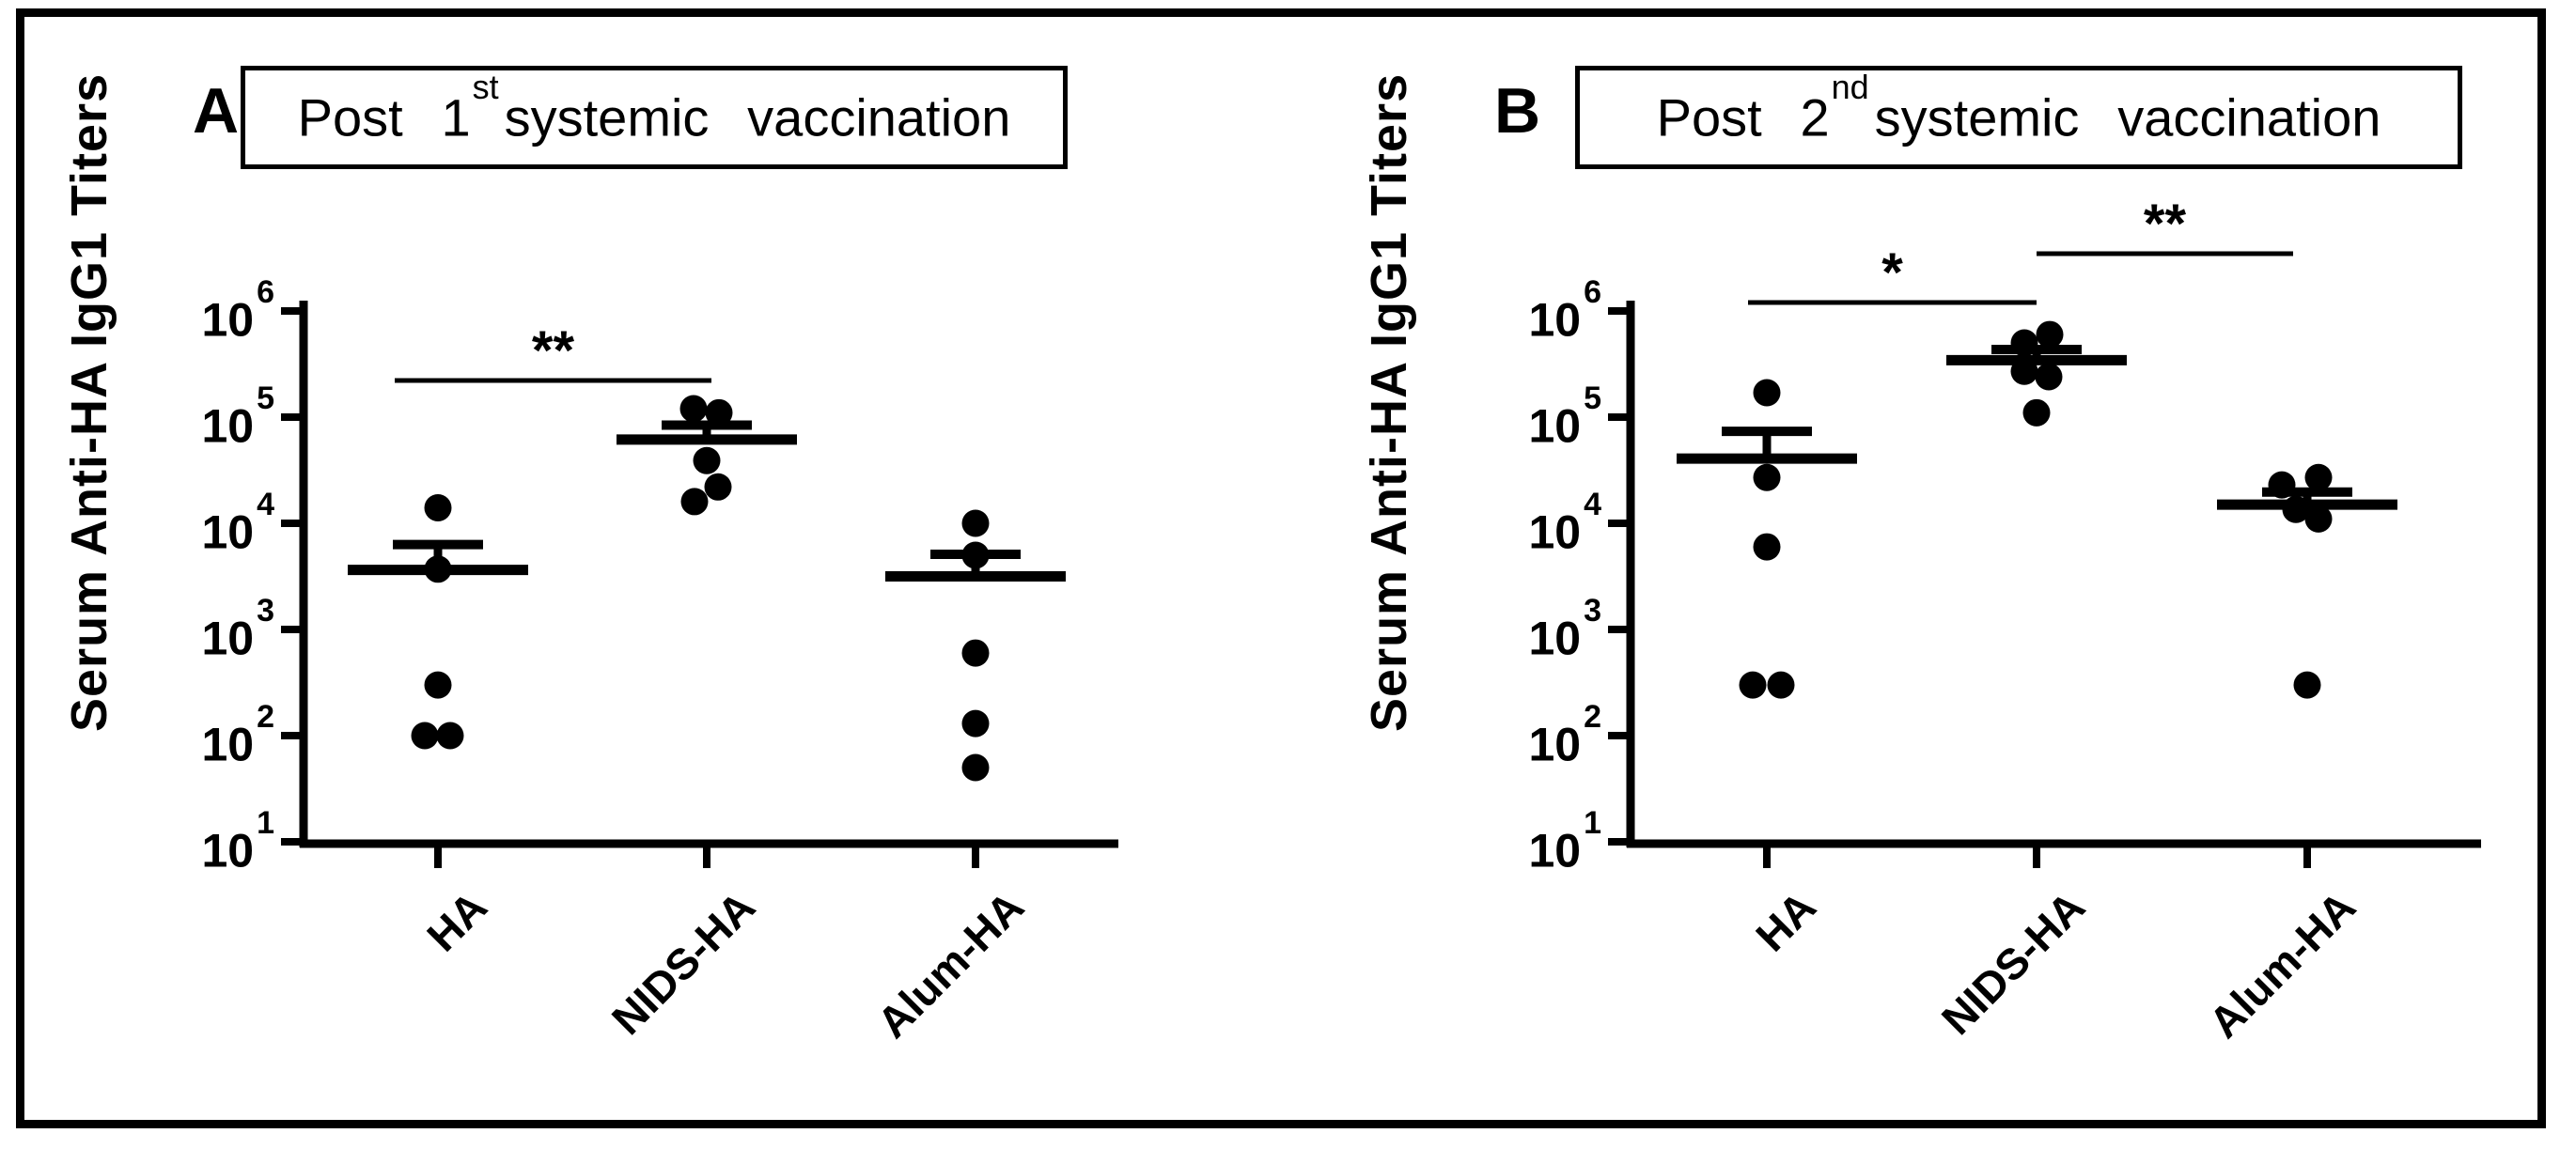  What do you see at coordinates (1892, 272) in the screenshot?
I see `significance-label: *` at bounding box center [1892, 272].